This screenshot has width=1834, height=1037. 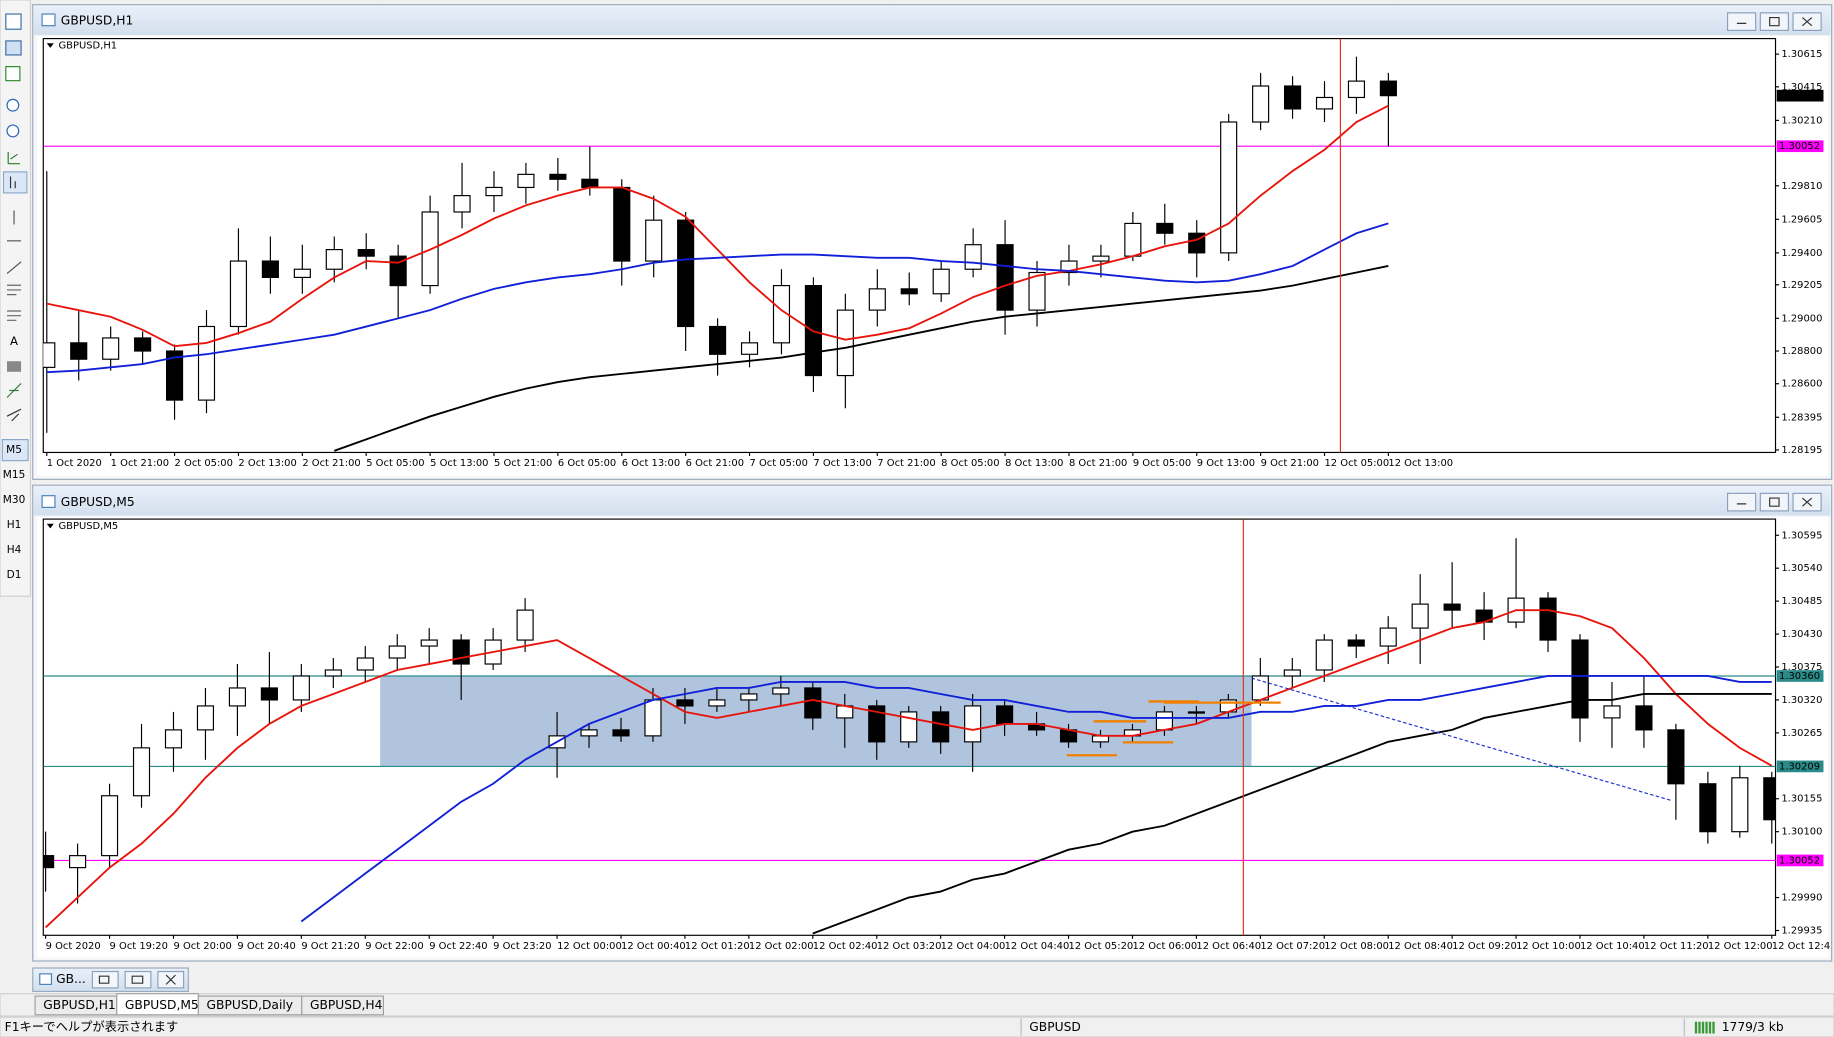 I want to click on x-tick-label: 12 Oct 04:00, so click(x=973, y=946).